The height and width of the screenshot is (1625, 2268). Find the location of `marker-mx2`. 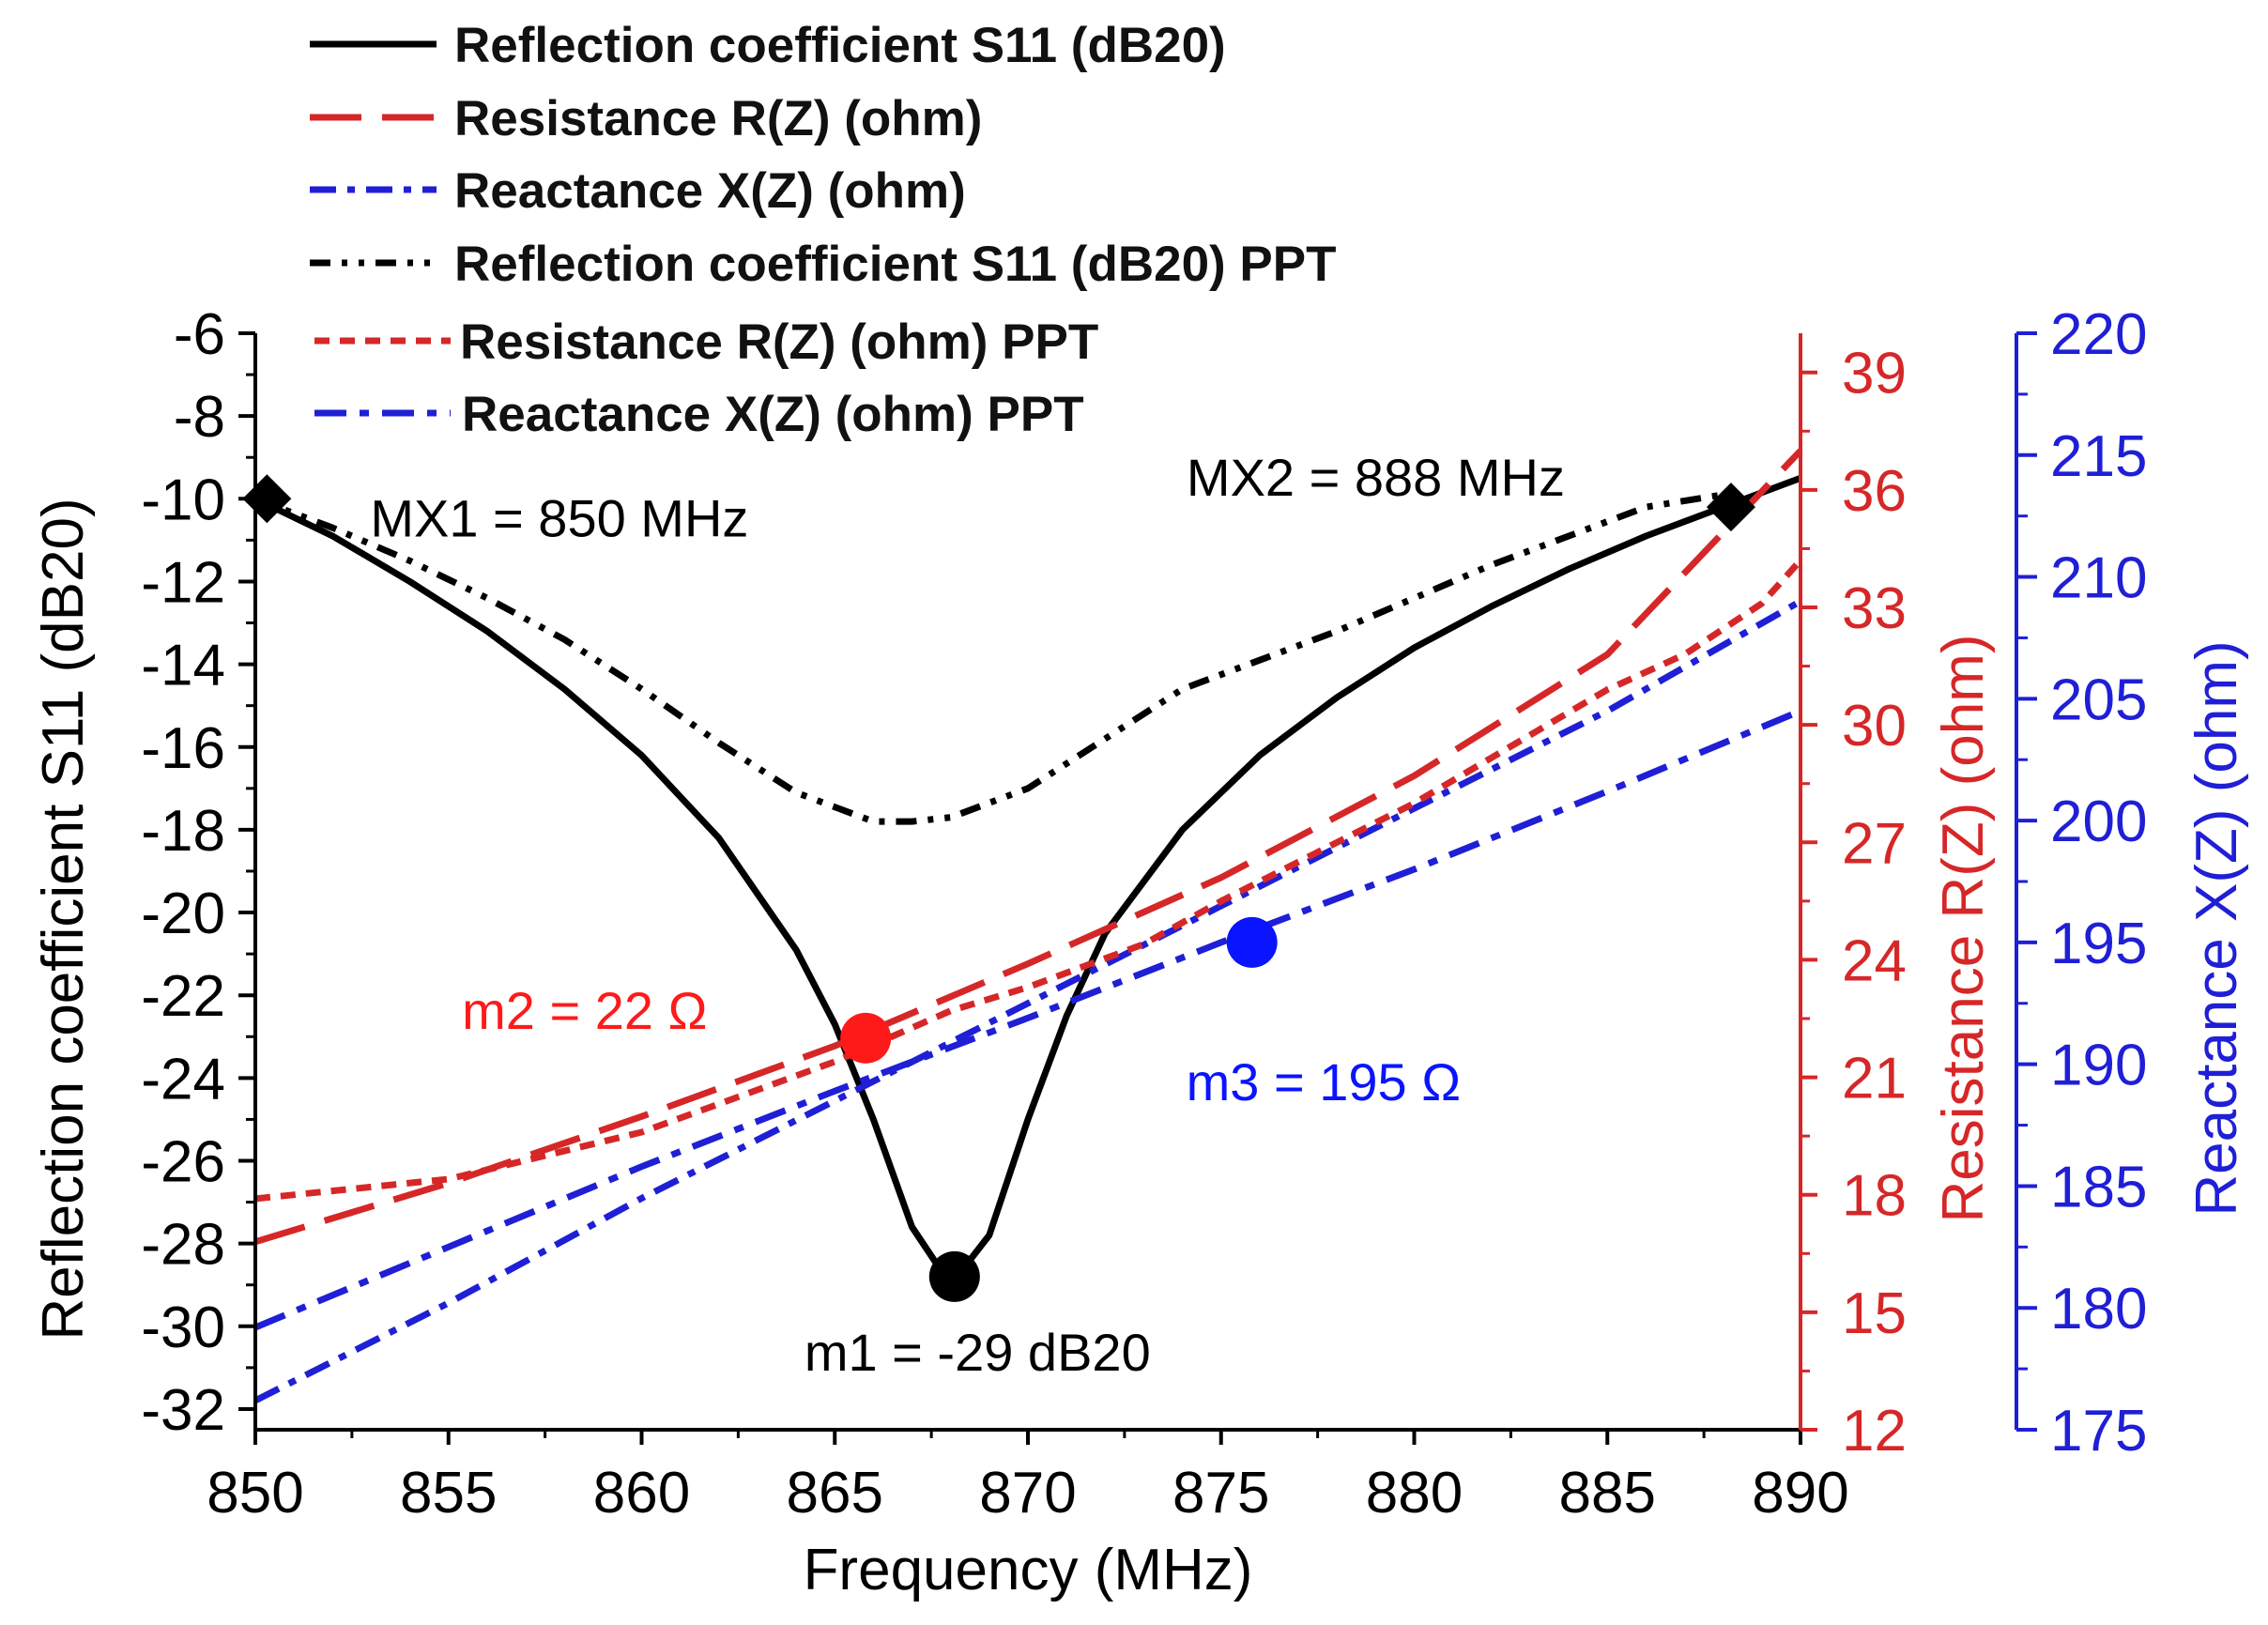

marker-mx2 is located at coordinates (1730, 507).